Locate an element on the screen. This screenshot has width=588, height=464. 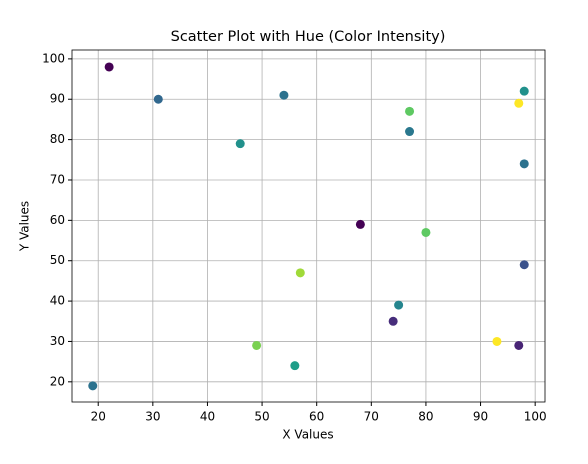
x-tick-label: 60 is located at coordinates (316, 417).